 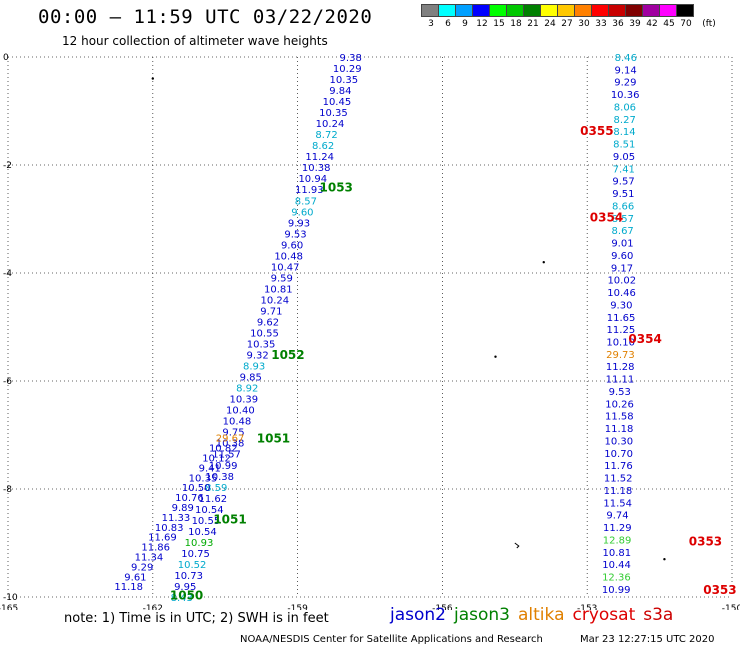 I want to click on satellite-legend-jason3: jason3, so click(x=482, y=615).